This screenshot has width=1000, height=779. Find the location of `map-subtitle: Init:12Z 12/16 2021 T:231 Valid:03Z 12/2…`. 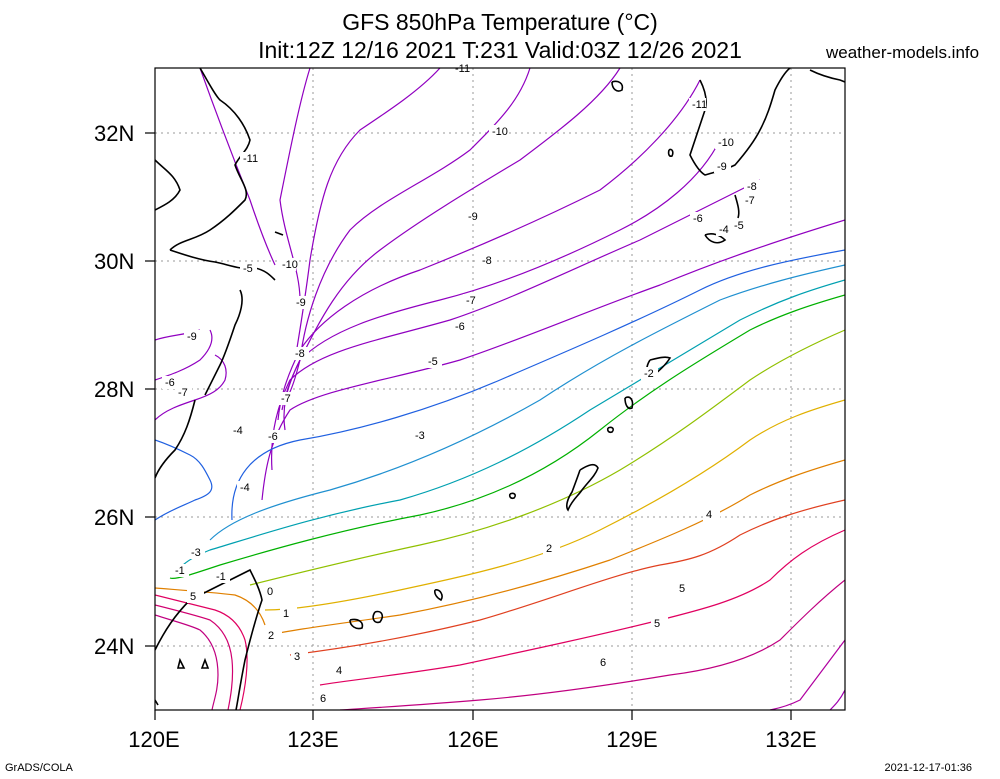

map-subtitle: Init:12Z 12/16 2021 T:231 Valid:03Z 12/2… is located at coordinates (500, 50).